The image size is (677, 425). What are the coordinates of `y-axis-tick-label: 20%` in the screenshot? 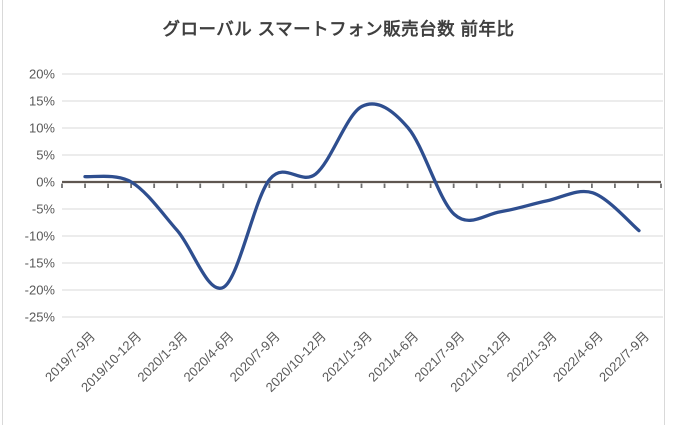 It's located at (42, 74).